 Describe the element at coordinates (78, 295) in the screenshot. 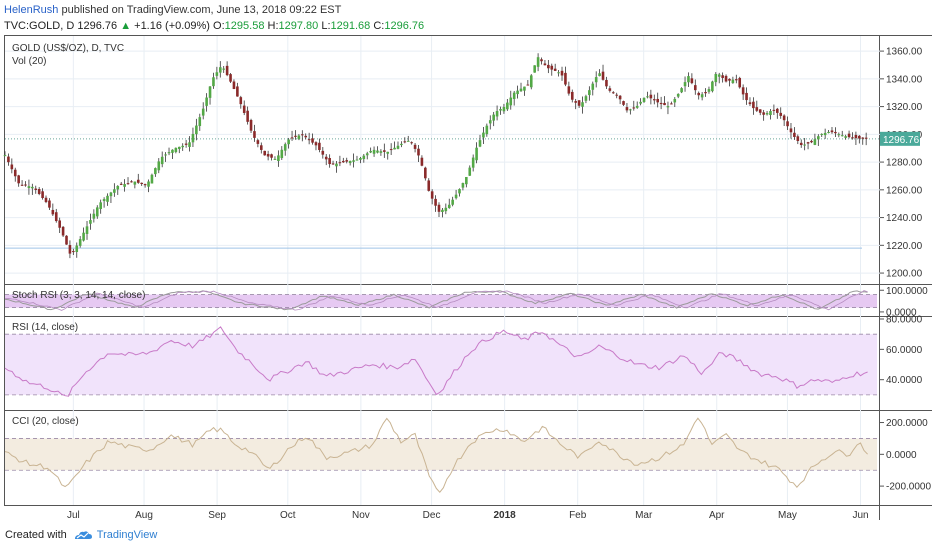

I see `stoch-rsi-title: Stoch RSI (3, 3, 14, 14, close)` at that location.